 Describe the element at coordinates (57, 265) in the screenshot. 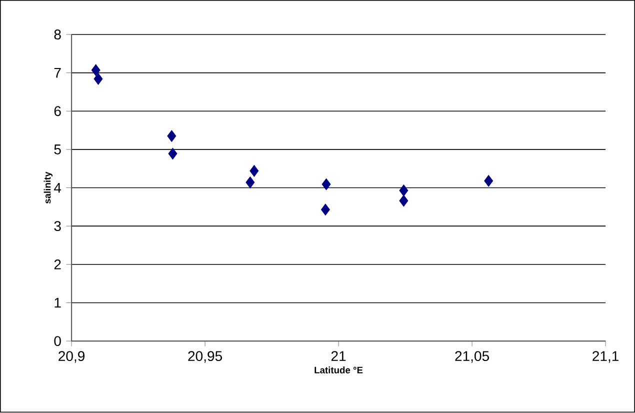

I see `y-tick-label: 2` at that location.